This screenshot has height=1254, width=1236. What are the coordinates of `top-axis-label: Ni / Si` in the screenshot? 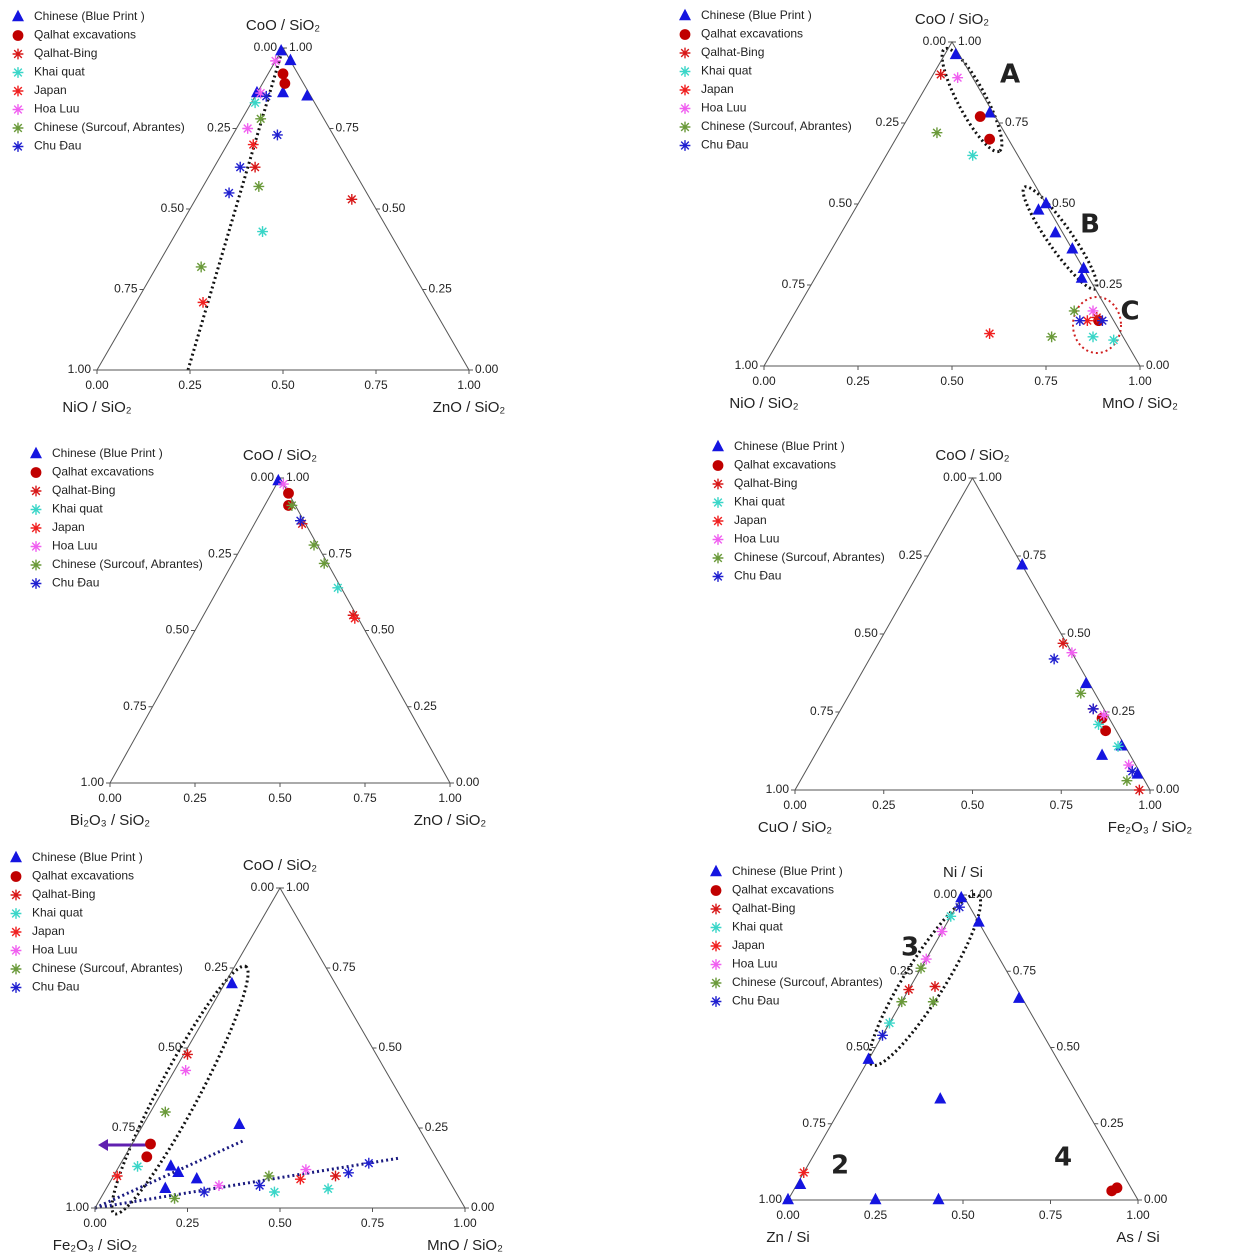 It's located at (963, 872).